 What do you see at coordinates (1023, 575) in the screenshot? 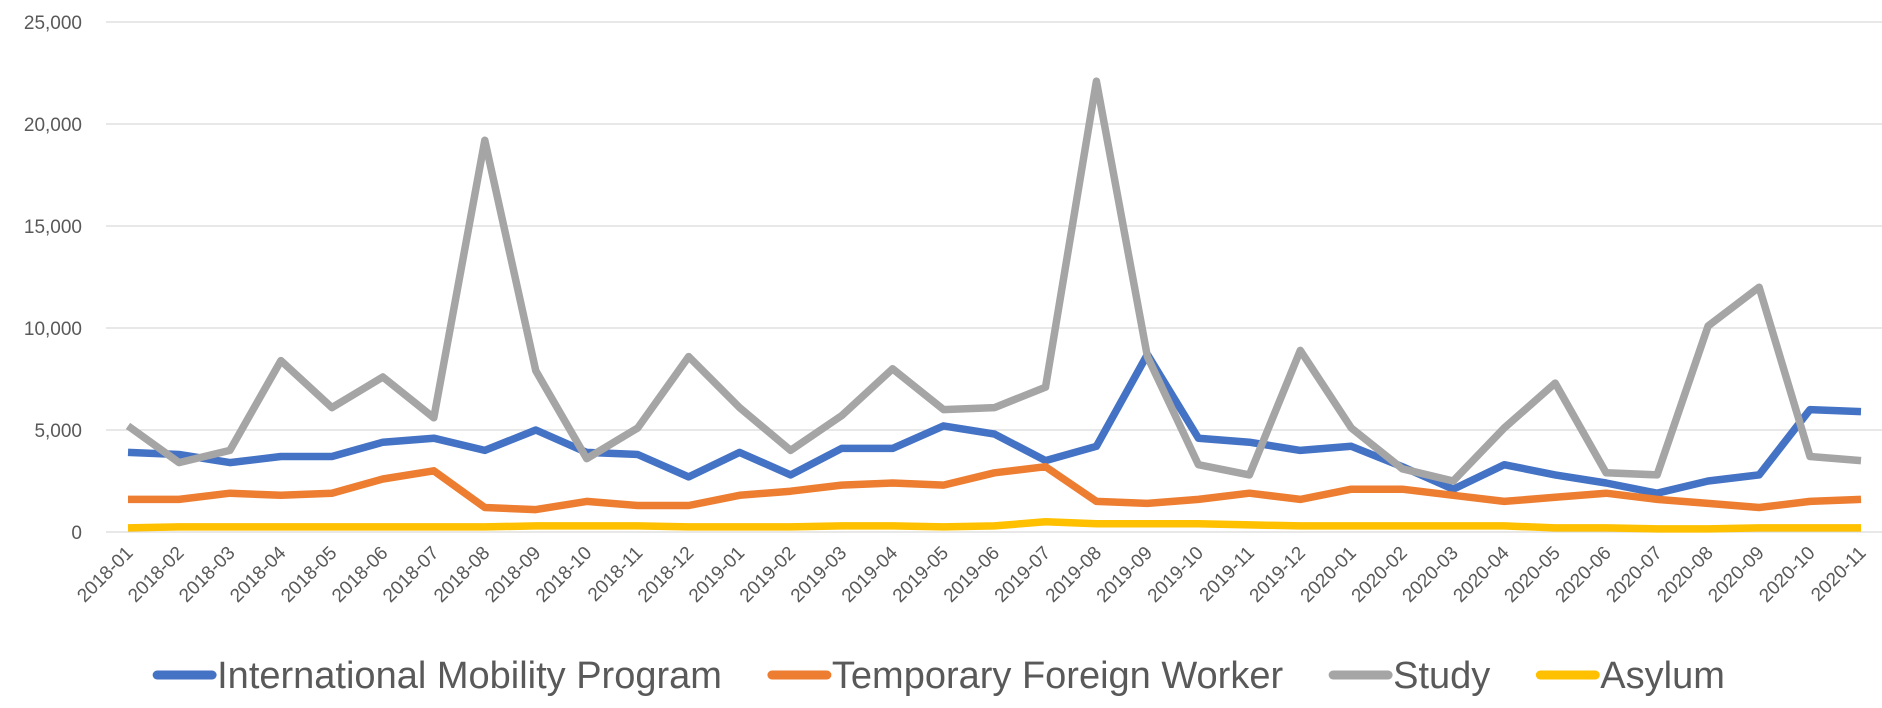
I see `x-tick-label: 2019-07` at bounding box center [1023, 575].